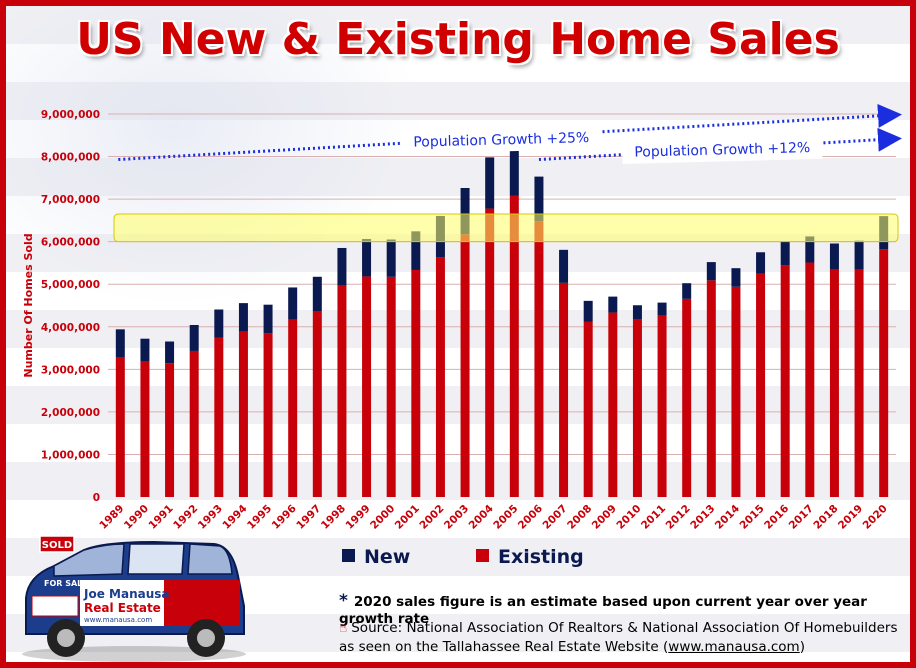 This screenshot has width=916, height=668. Describe the element at coordinates (293, 303) in the screenshot. I see `bar-new-1996` at that location.